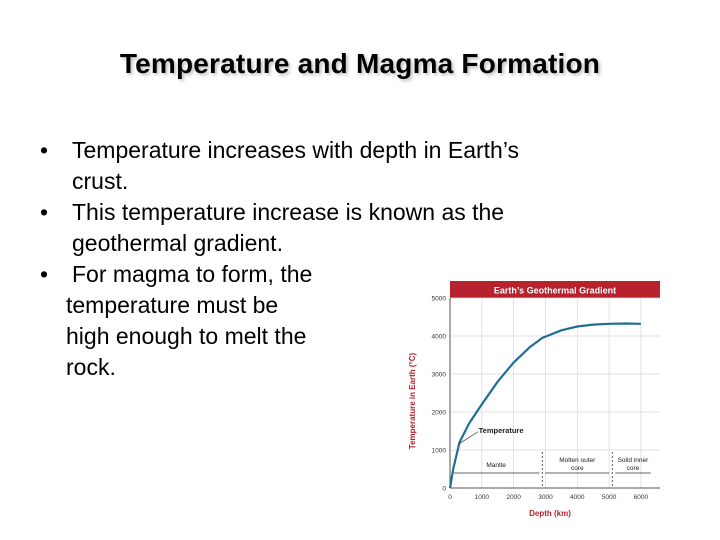 The width and height of the screenshot is (720, 540). What do you see at coordinates (609, 497) in the screenshot?
I see `x-tick-label: 5000` at bounding box center [609, 497].